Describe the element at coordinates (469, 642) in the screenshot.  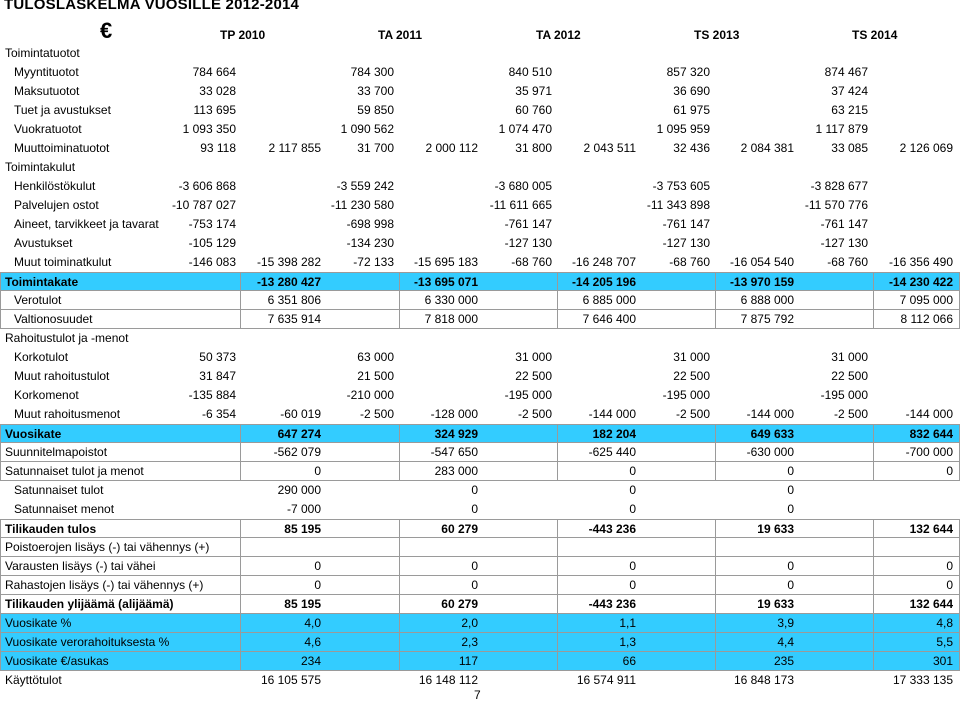
I see `cell-value: 2,3` at that location.